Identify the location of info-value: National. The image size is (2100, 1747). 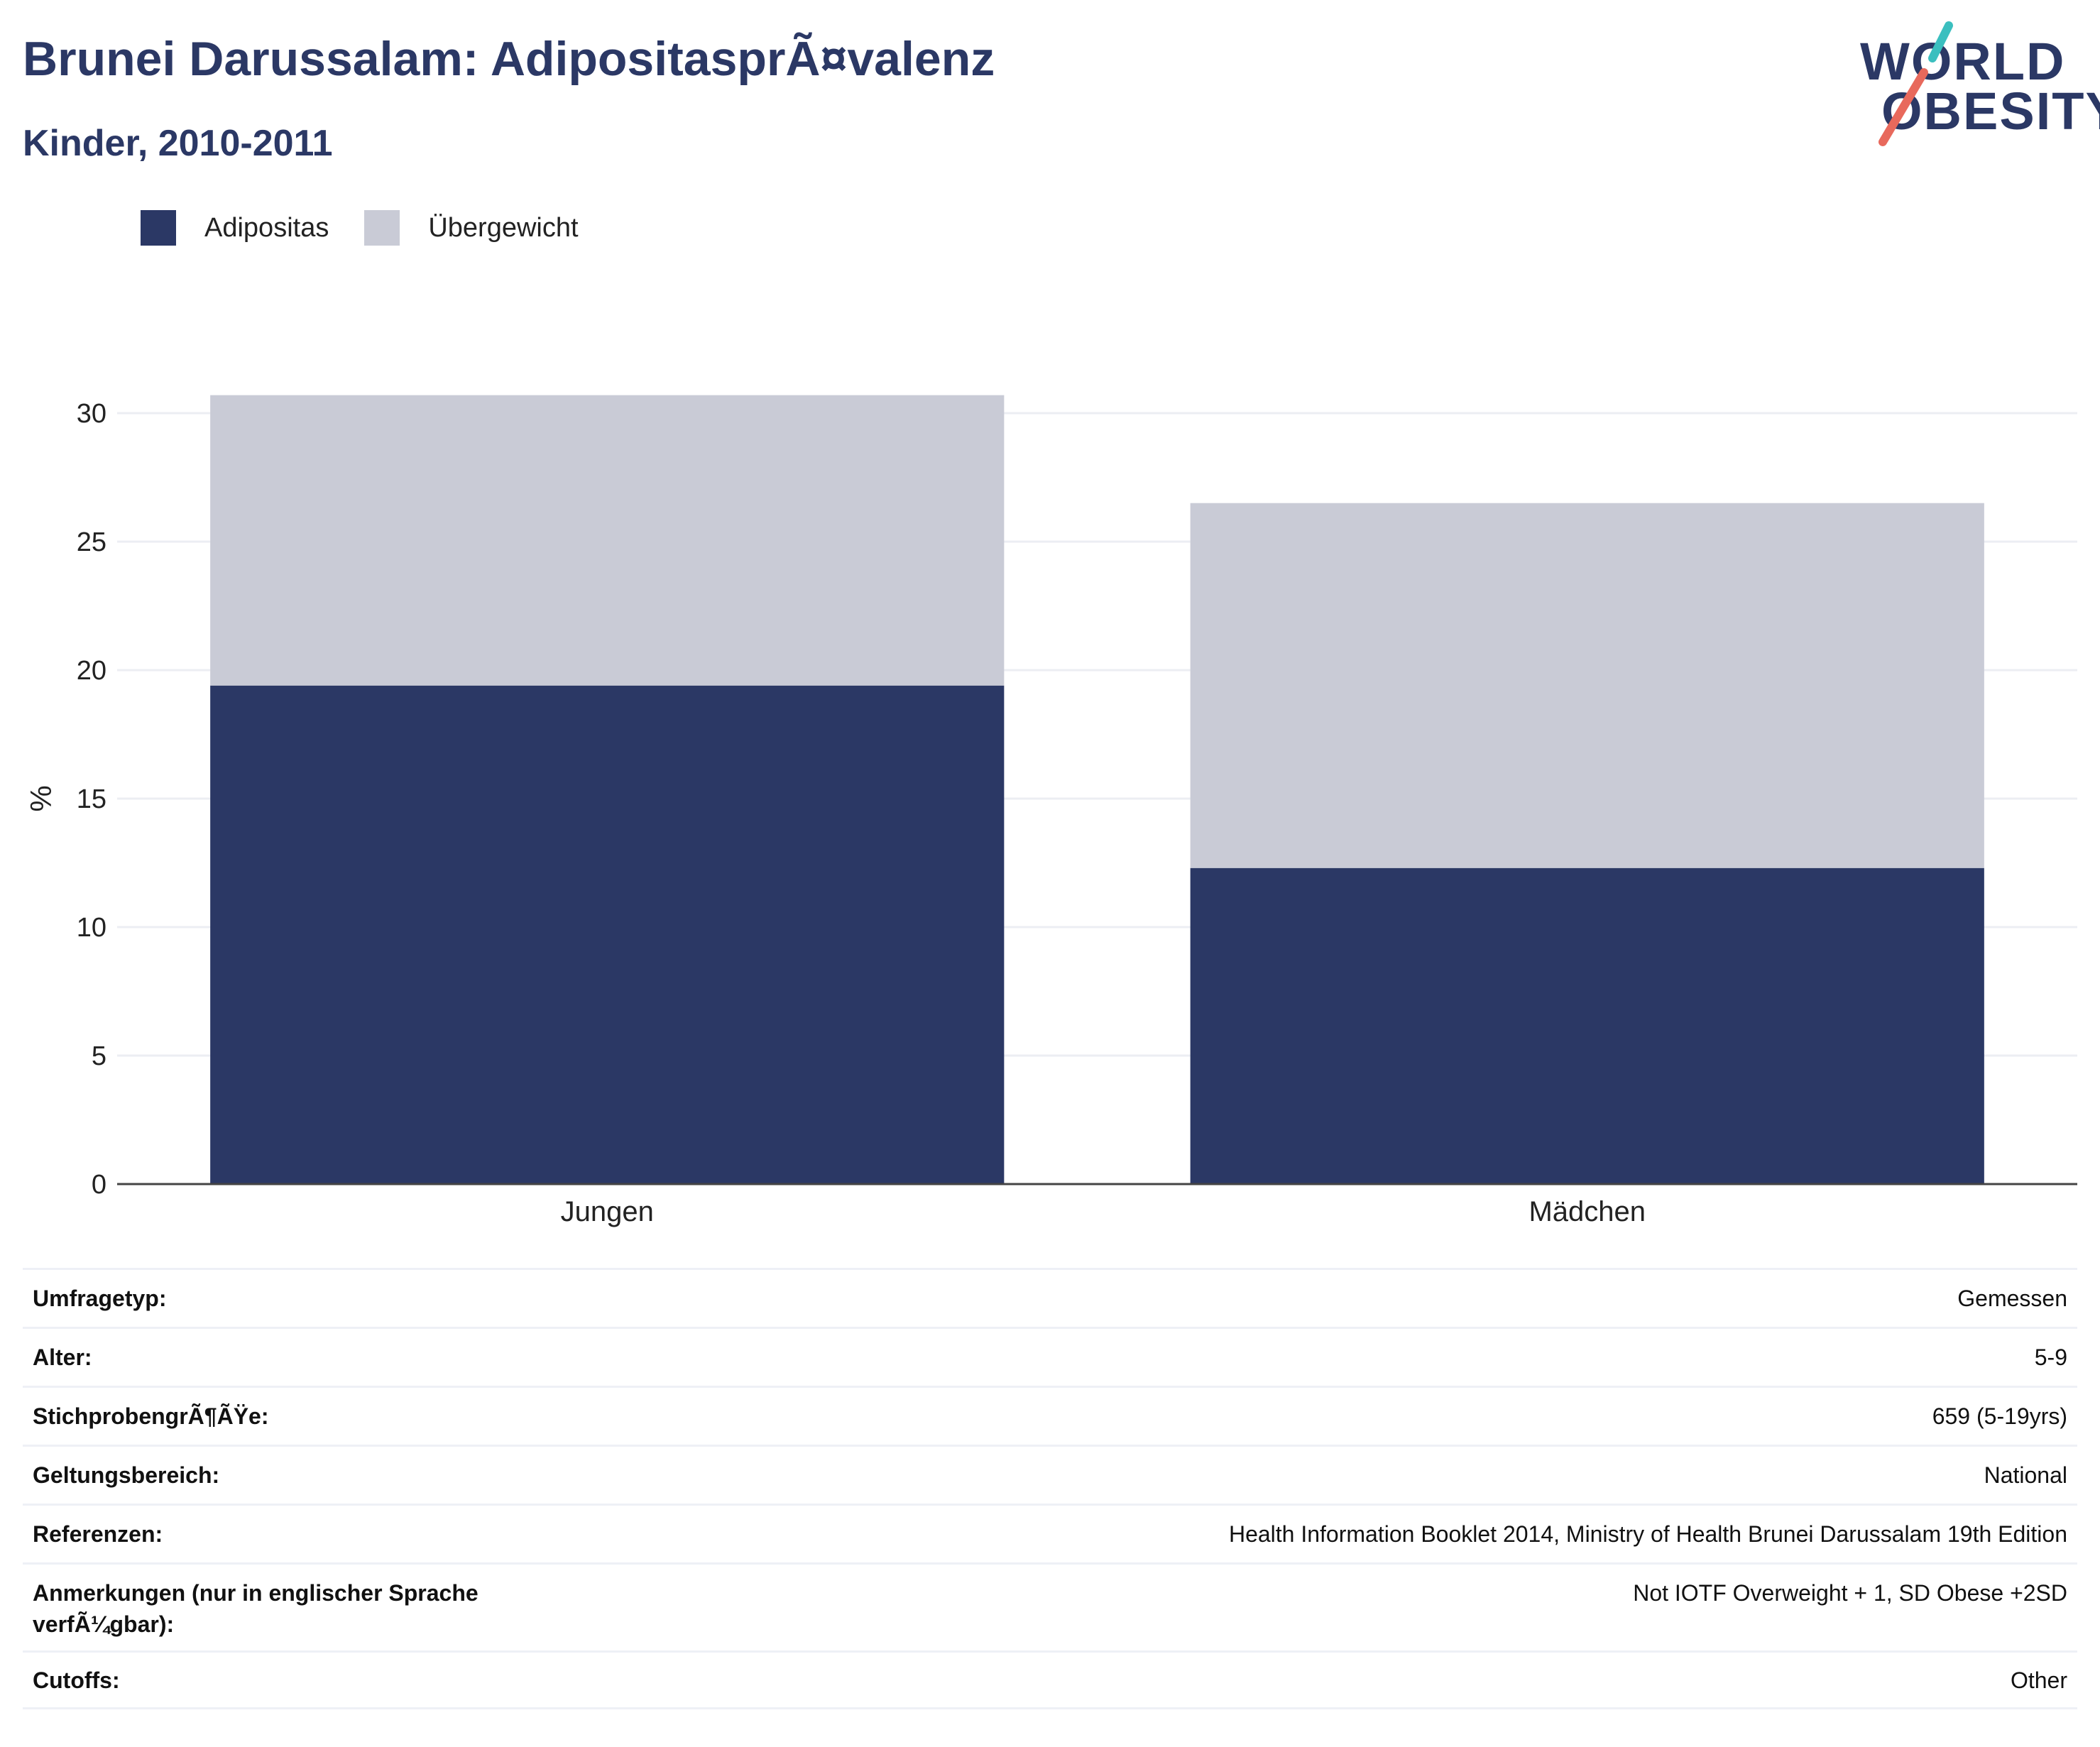
(2025, 1475).